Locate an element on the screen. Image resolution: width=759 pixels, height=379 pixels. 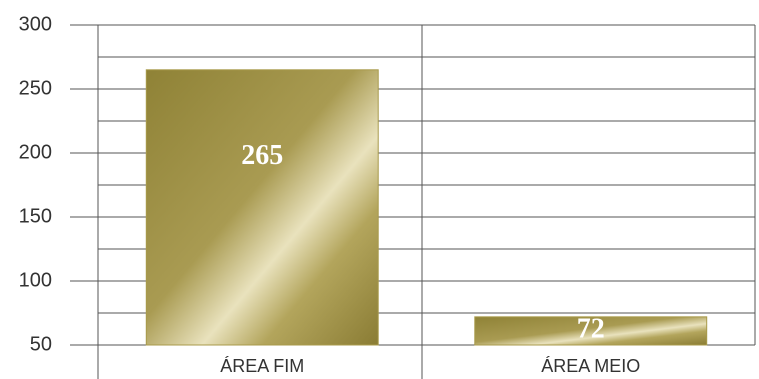
y-tick-label: 50 is located at coordinates (41, 344).